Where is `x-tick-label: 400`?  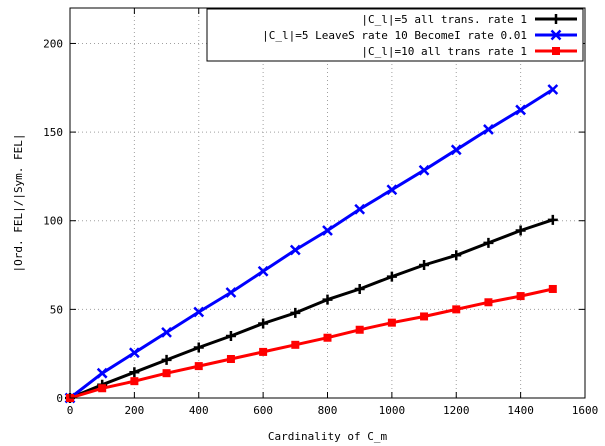
x-tick-label: 400 is located at coordinates (199, 410).